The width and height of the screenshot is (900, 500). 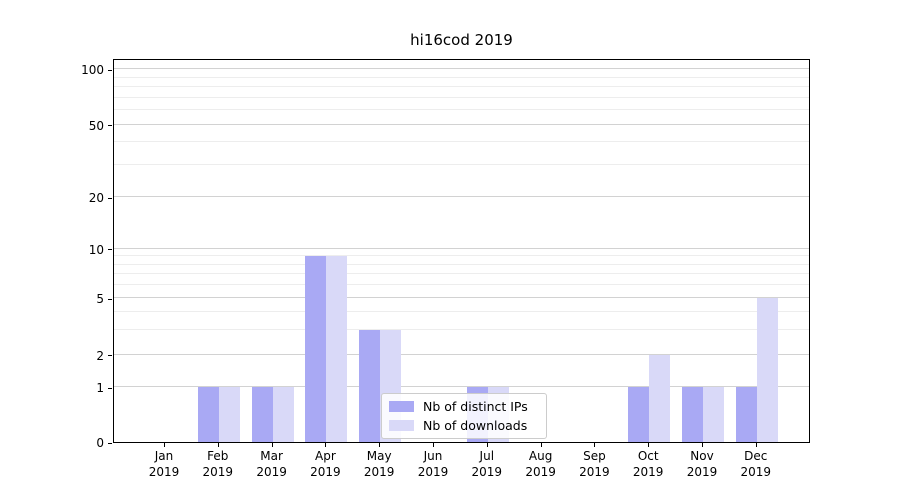 What do you see at coordinates (475, 425) in the screenshot?
I see `legend-label: Nb of downloads` at bounding box center [475, 425].